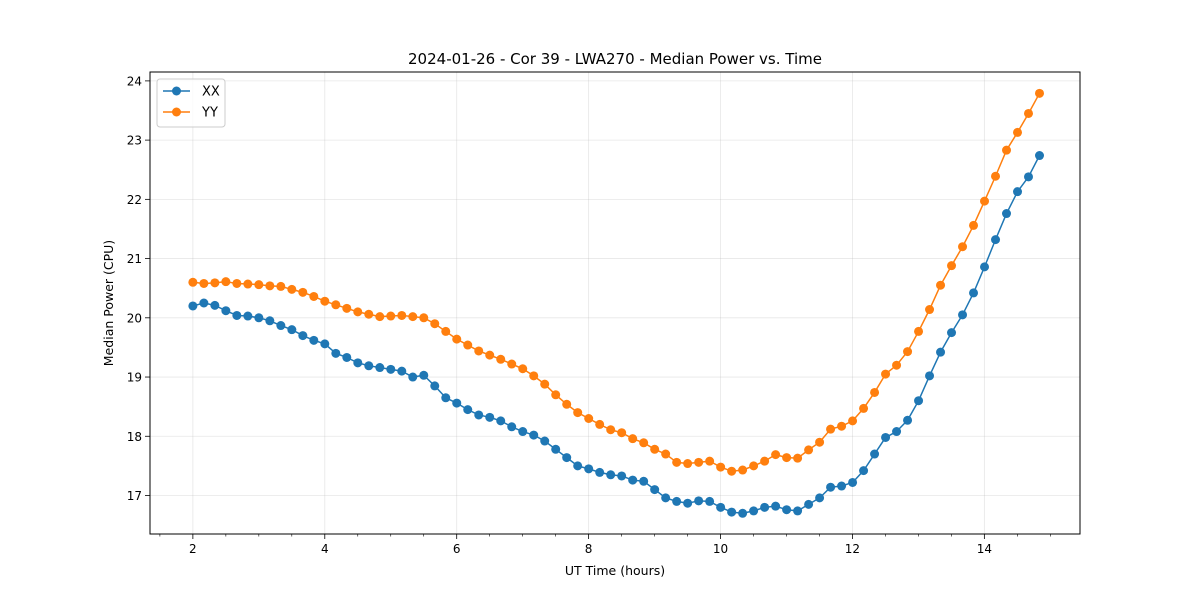 This screenshot has height=600, width=1200. What do you see at coordinates (191, 103) in the screenshot?
I see `legend: XX YY` at bounding box center [191, 103].